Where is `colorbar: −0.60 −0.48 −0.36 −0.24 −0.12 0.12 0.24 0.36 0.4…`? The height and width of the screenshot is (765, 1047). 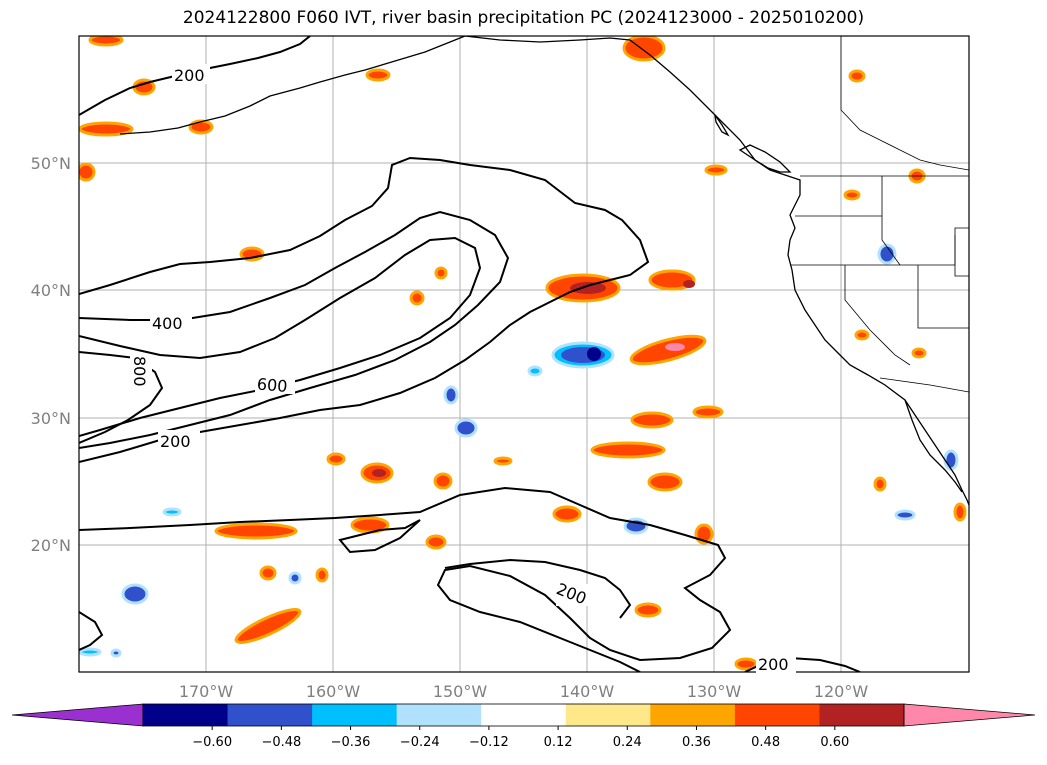
colorbar: −0.60 −0.48 −0.36 −0.24 −0.12 0.12 0.24 0.36 0.4… is located at coordinates (523, 726).